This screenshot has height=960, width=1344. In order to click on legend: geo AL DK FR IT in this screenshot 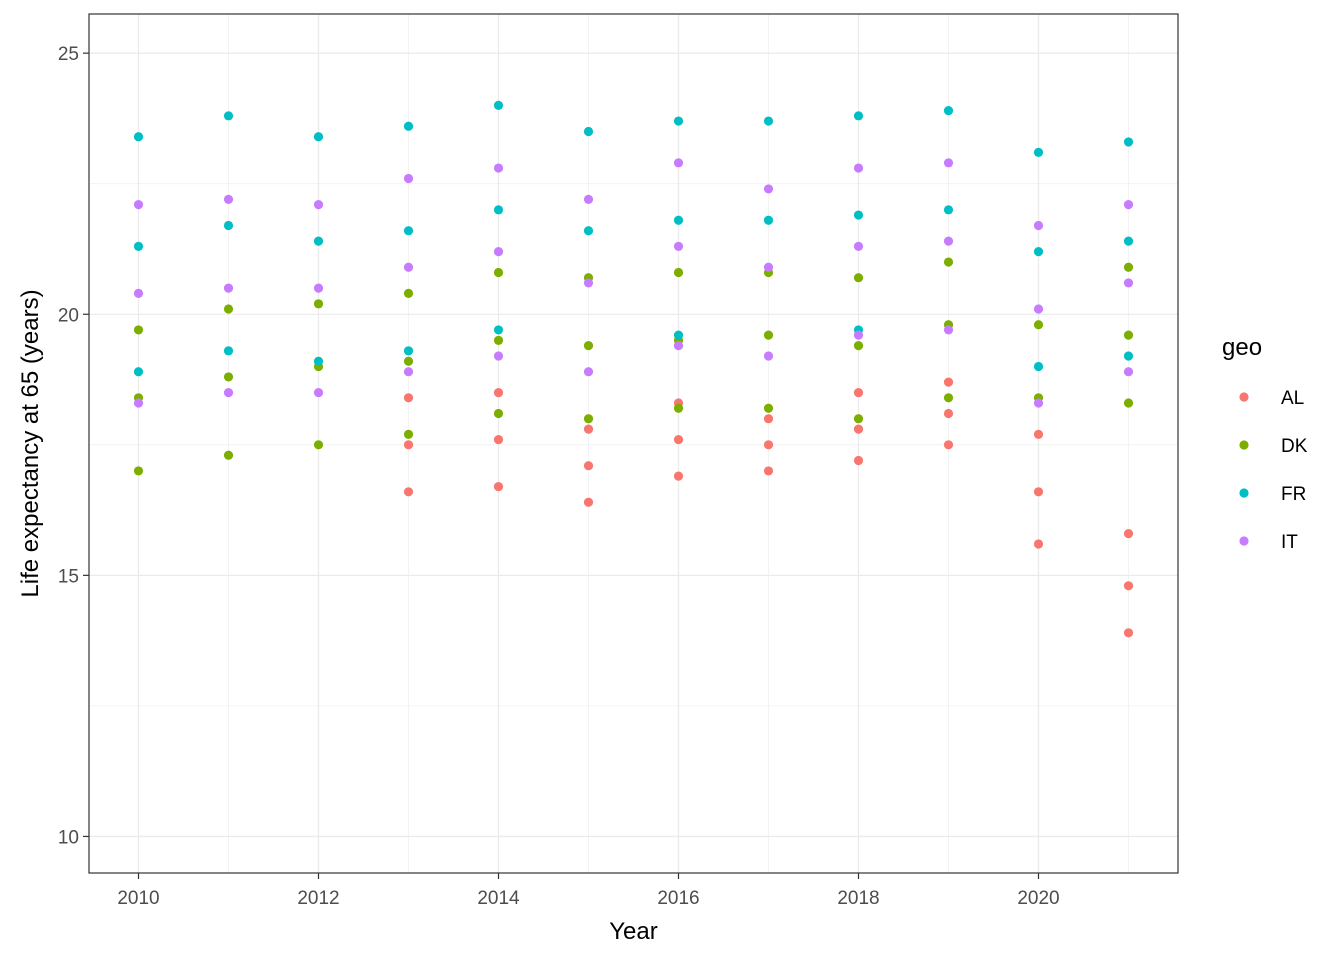, I will do `click(1265, 443)`.